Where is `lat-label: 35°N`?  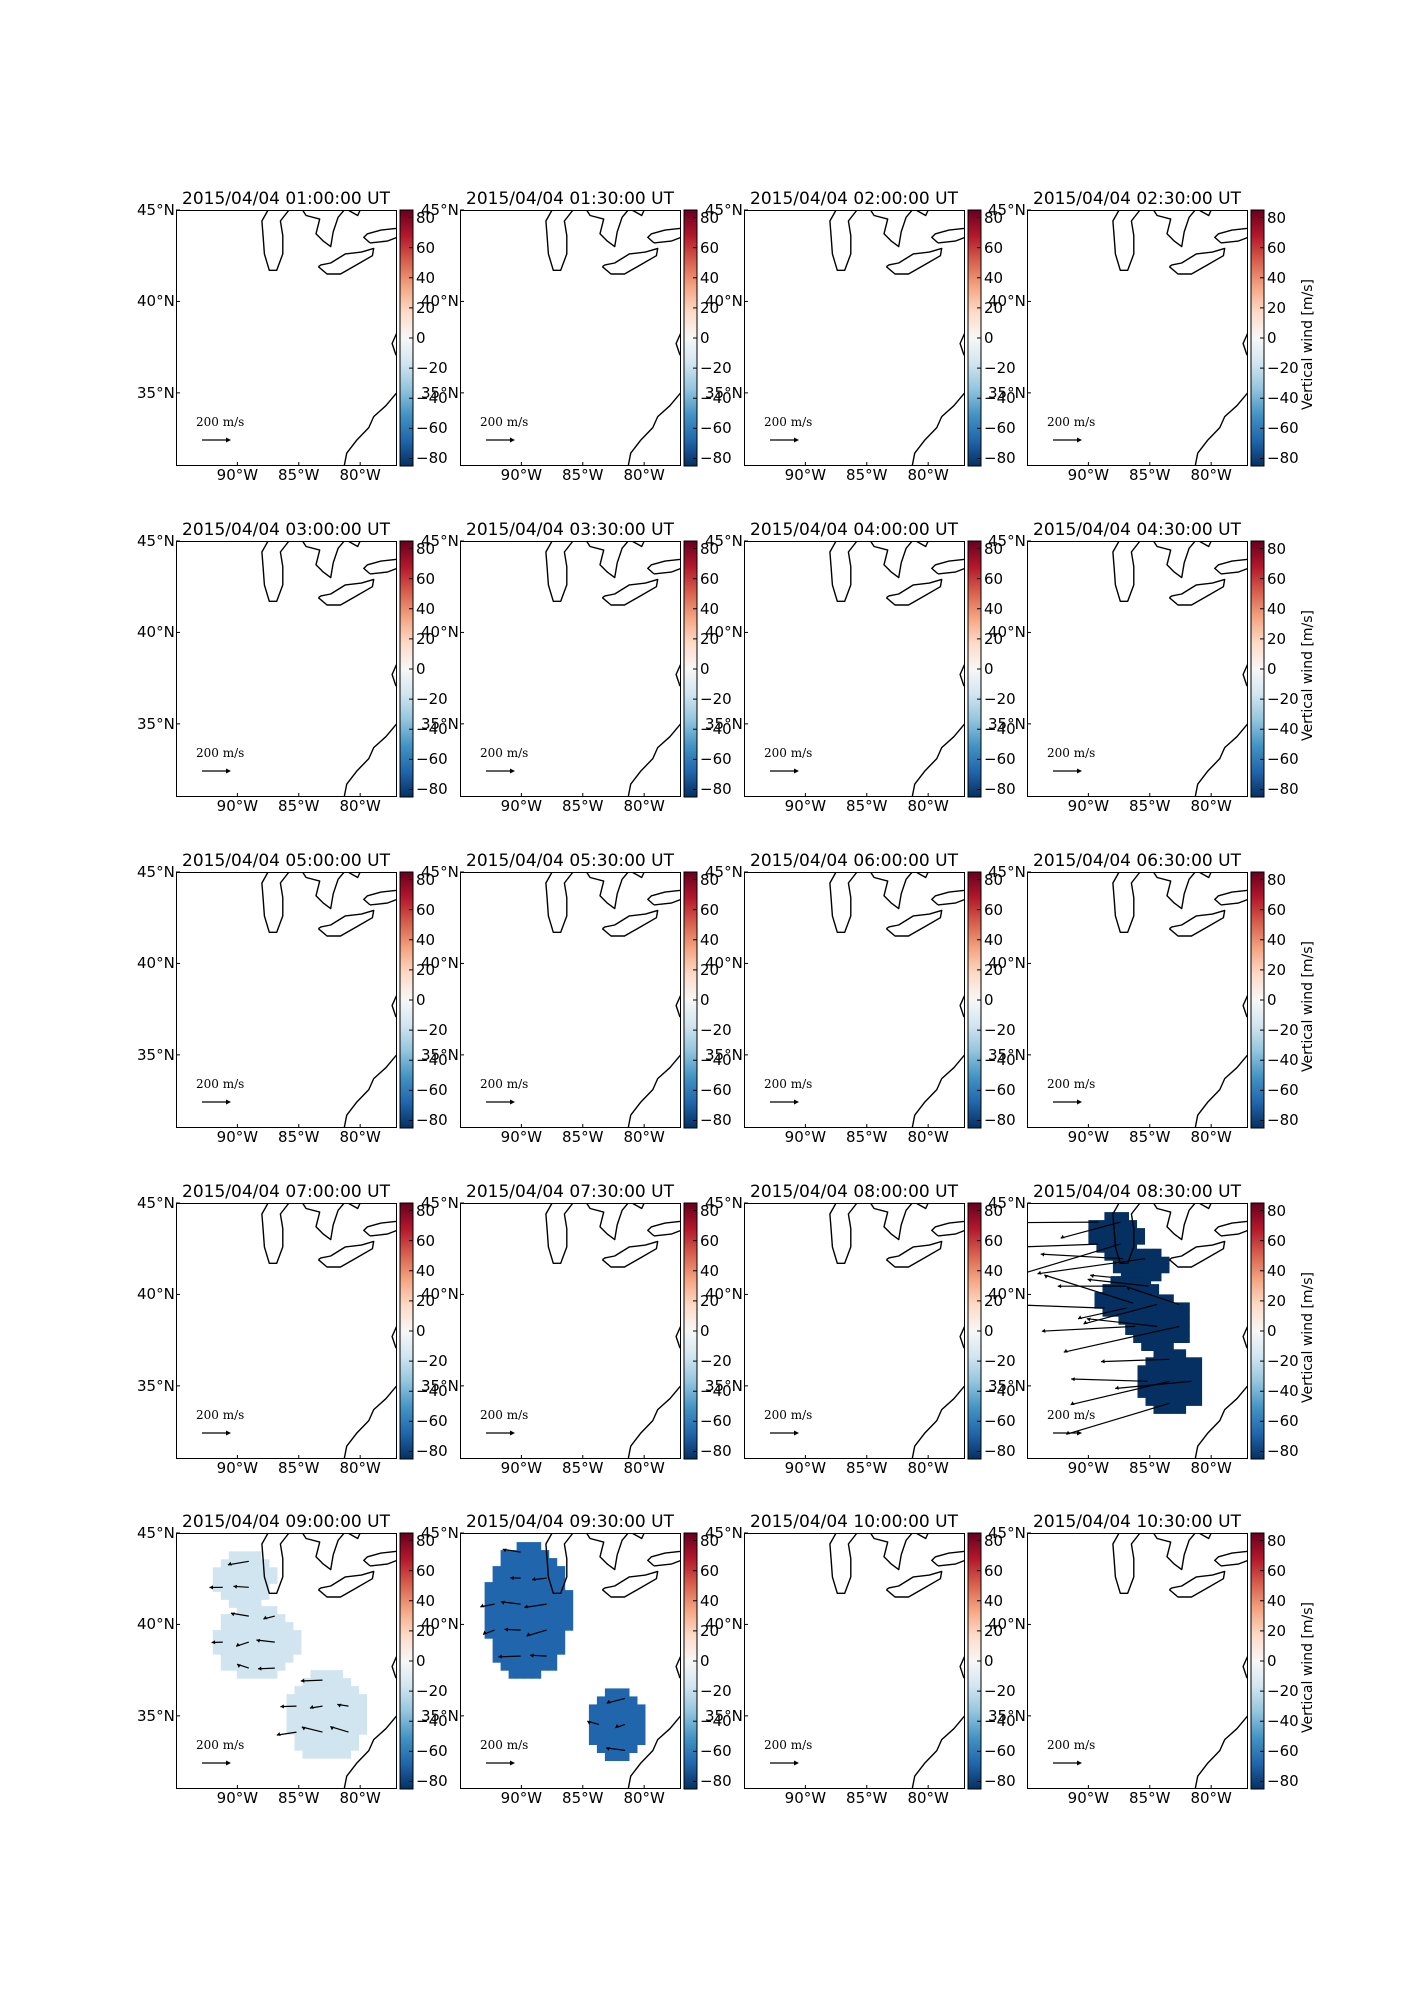
lat-label: 35°N is located at coordinates (724, 1385).